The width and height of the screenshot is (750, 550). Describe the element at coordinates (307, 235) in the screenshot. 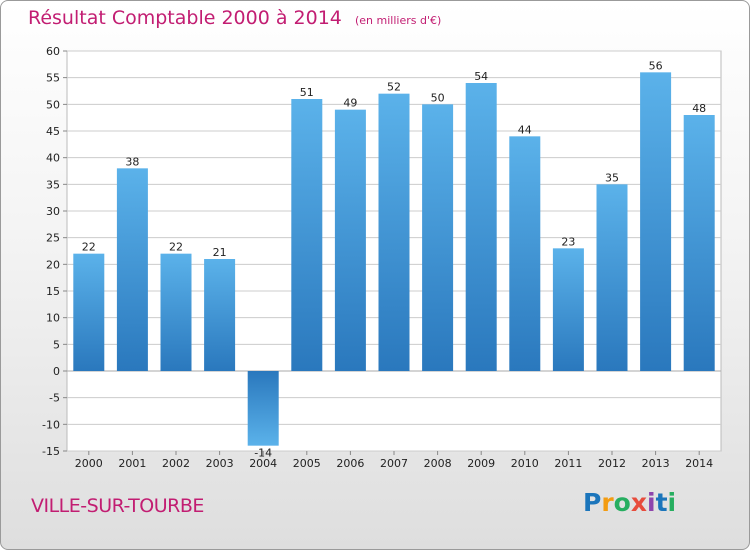

I see `bar-2005` at that location.